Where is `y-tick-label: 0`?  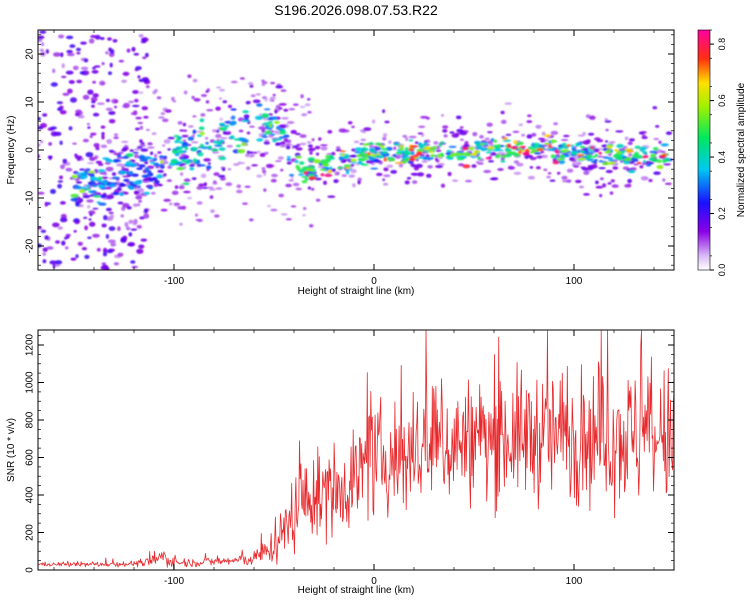
y-tick-label: 0 is located at coordinates (30, 150).